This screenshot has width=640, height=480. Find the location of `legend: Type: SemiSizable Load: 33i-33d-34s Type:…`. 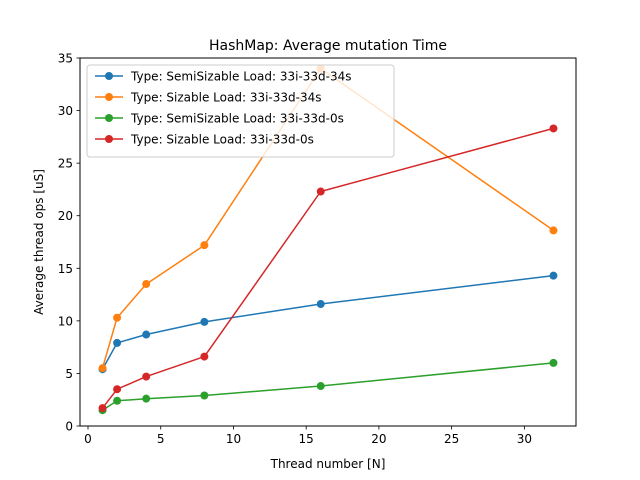

legend: Type: SemiSizable Load: 33i-33d-34s Type:… is located at coordinates (240, 111).